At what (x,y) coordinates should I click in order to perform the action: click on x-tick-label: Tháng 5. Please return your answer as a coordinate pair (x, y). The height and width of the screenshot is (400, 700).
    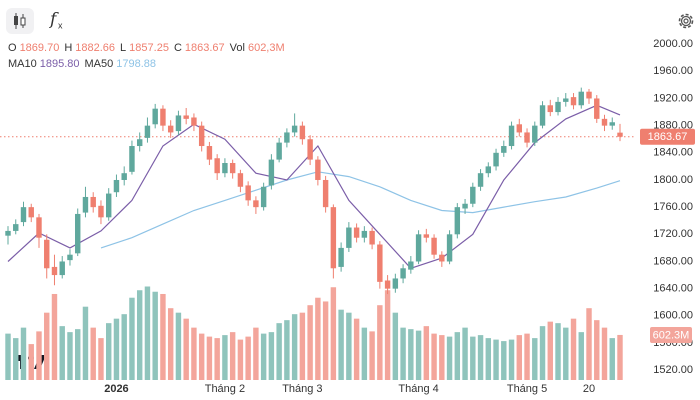
    Looking at the image, I should click on (527, 389).